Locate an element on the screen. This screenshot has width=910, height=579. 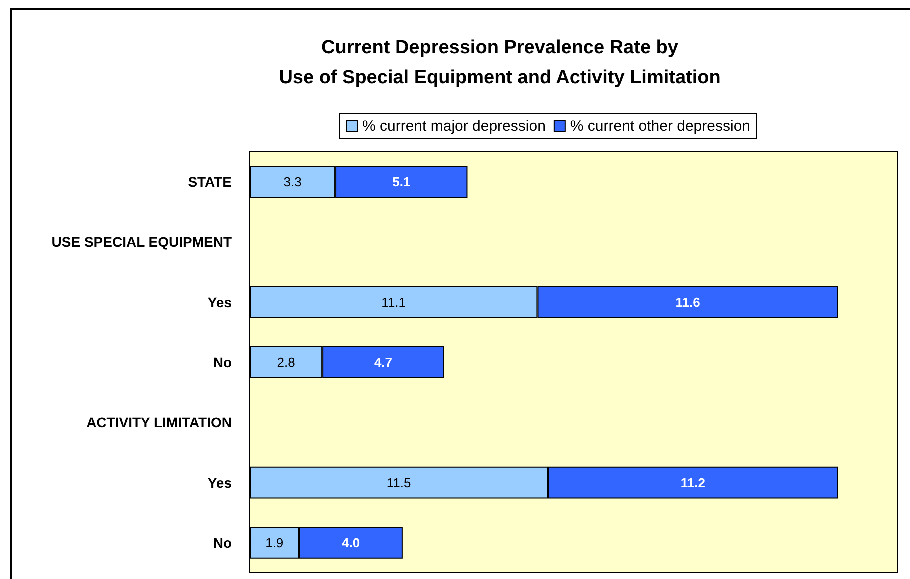
data-label: 3.3 is located at coordinates (293, 182).